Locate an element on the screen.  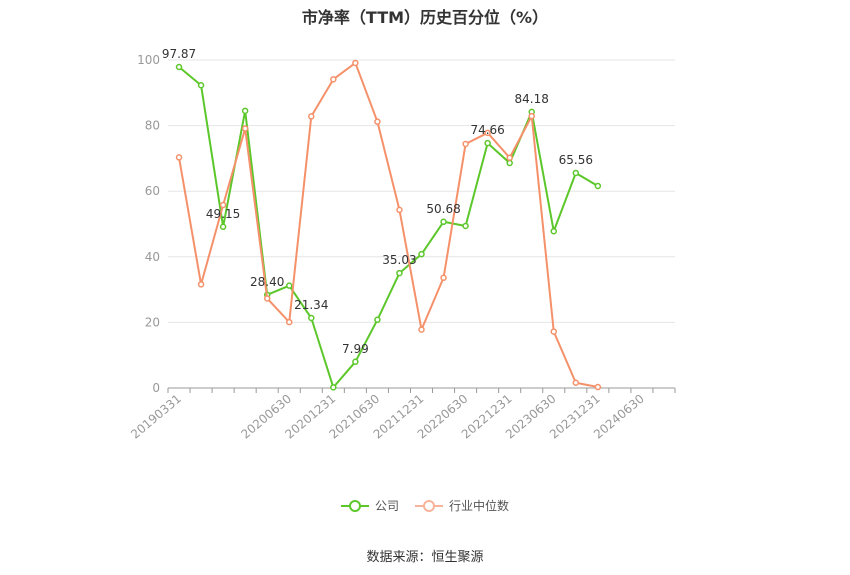
data-label: 74.66 is located at coordinates (487, 130).